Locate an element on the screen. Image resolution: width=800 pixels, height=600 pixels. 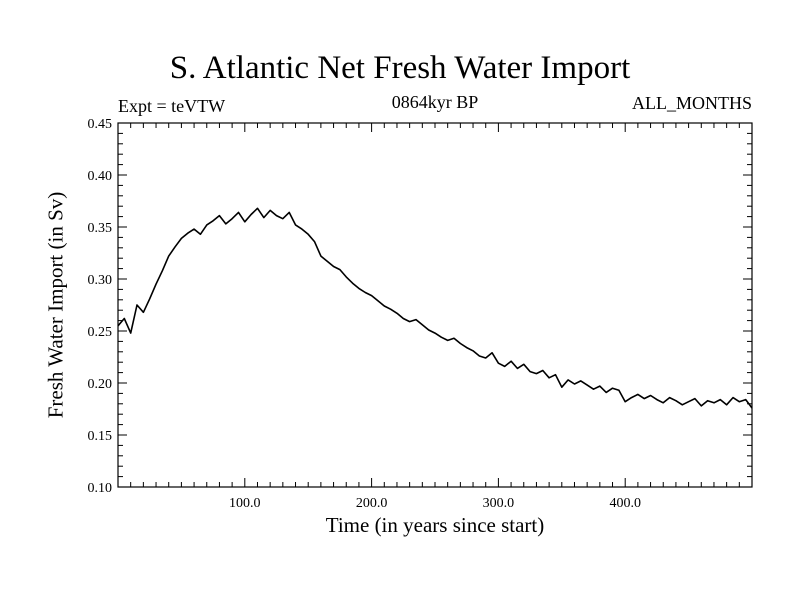
y-tick-label: 0.40 is located at coordinates (100, 176).